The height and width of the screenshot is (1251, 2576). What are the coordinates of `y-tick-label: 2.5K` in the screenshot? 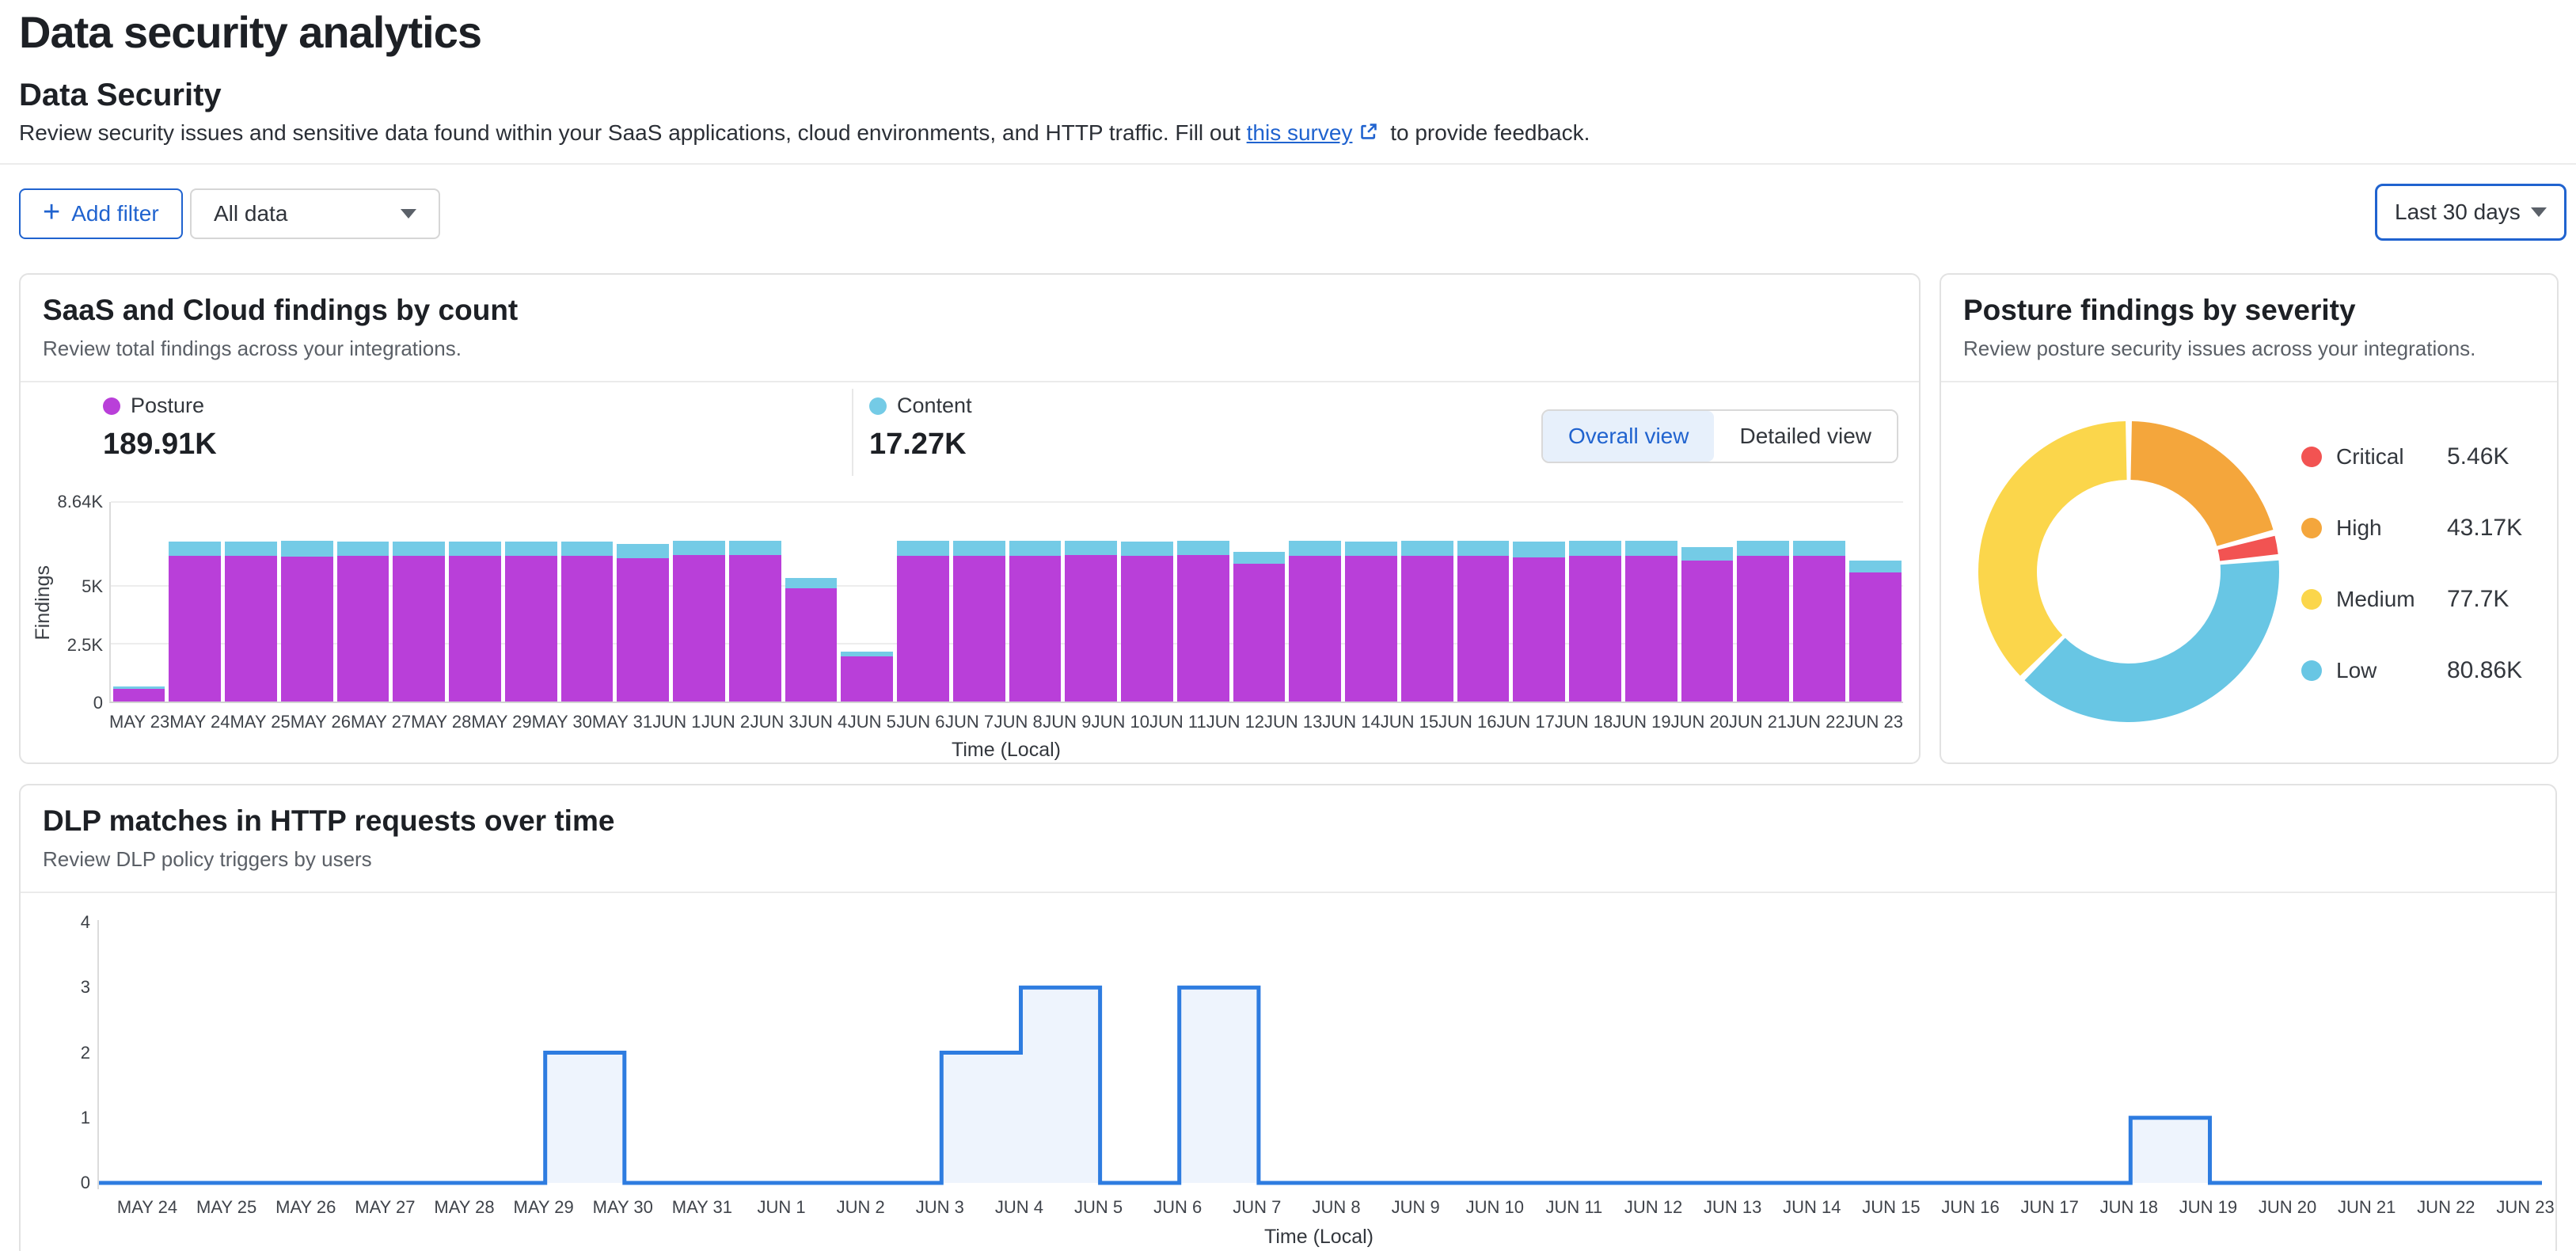 It's located at (85, 644).